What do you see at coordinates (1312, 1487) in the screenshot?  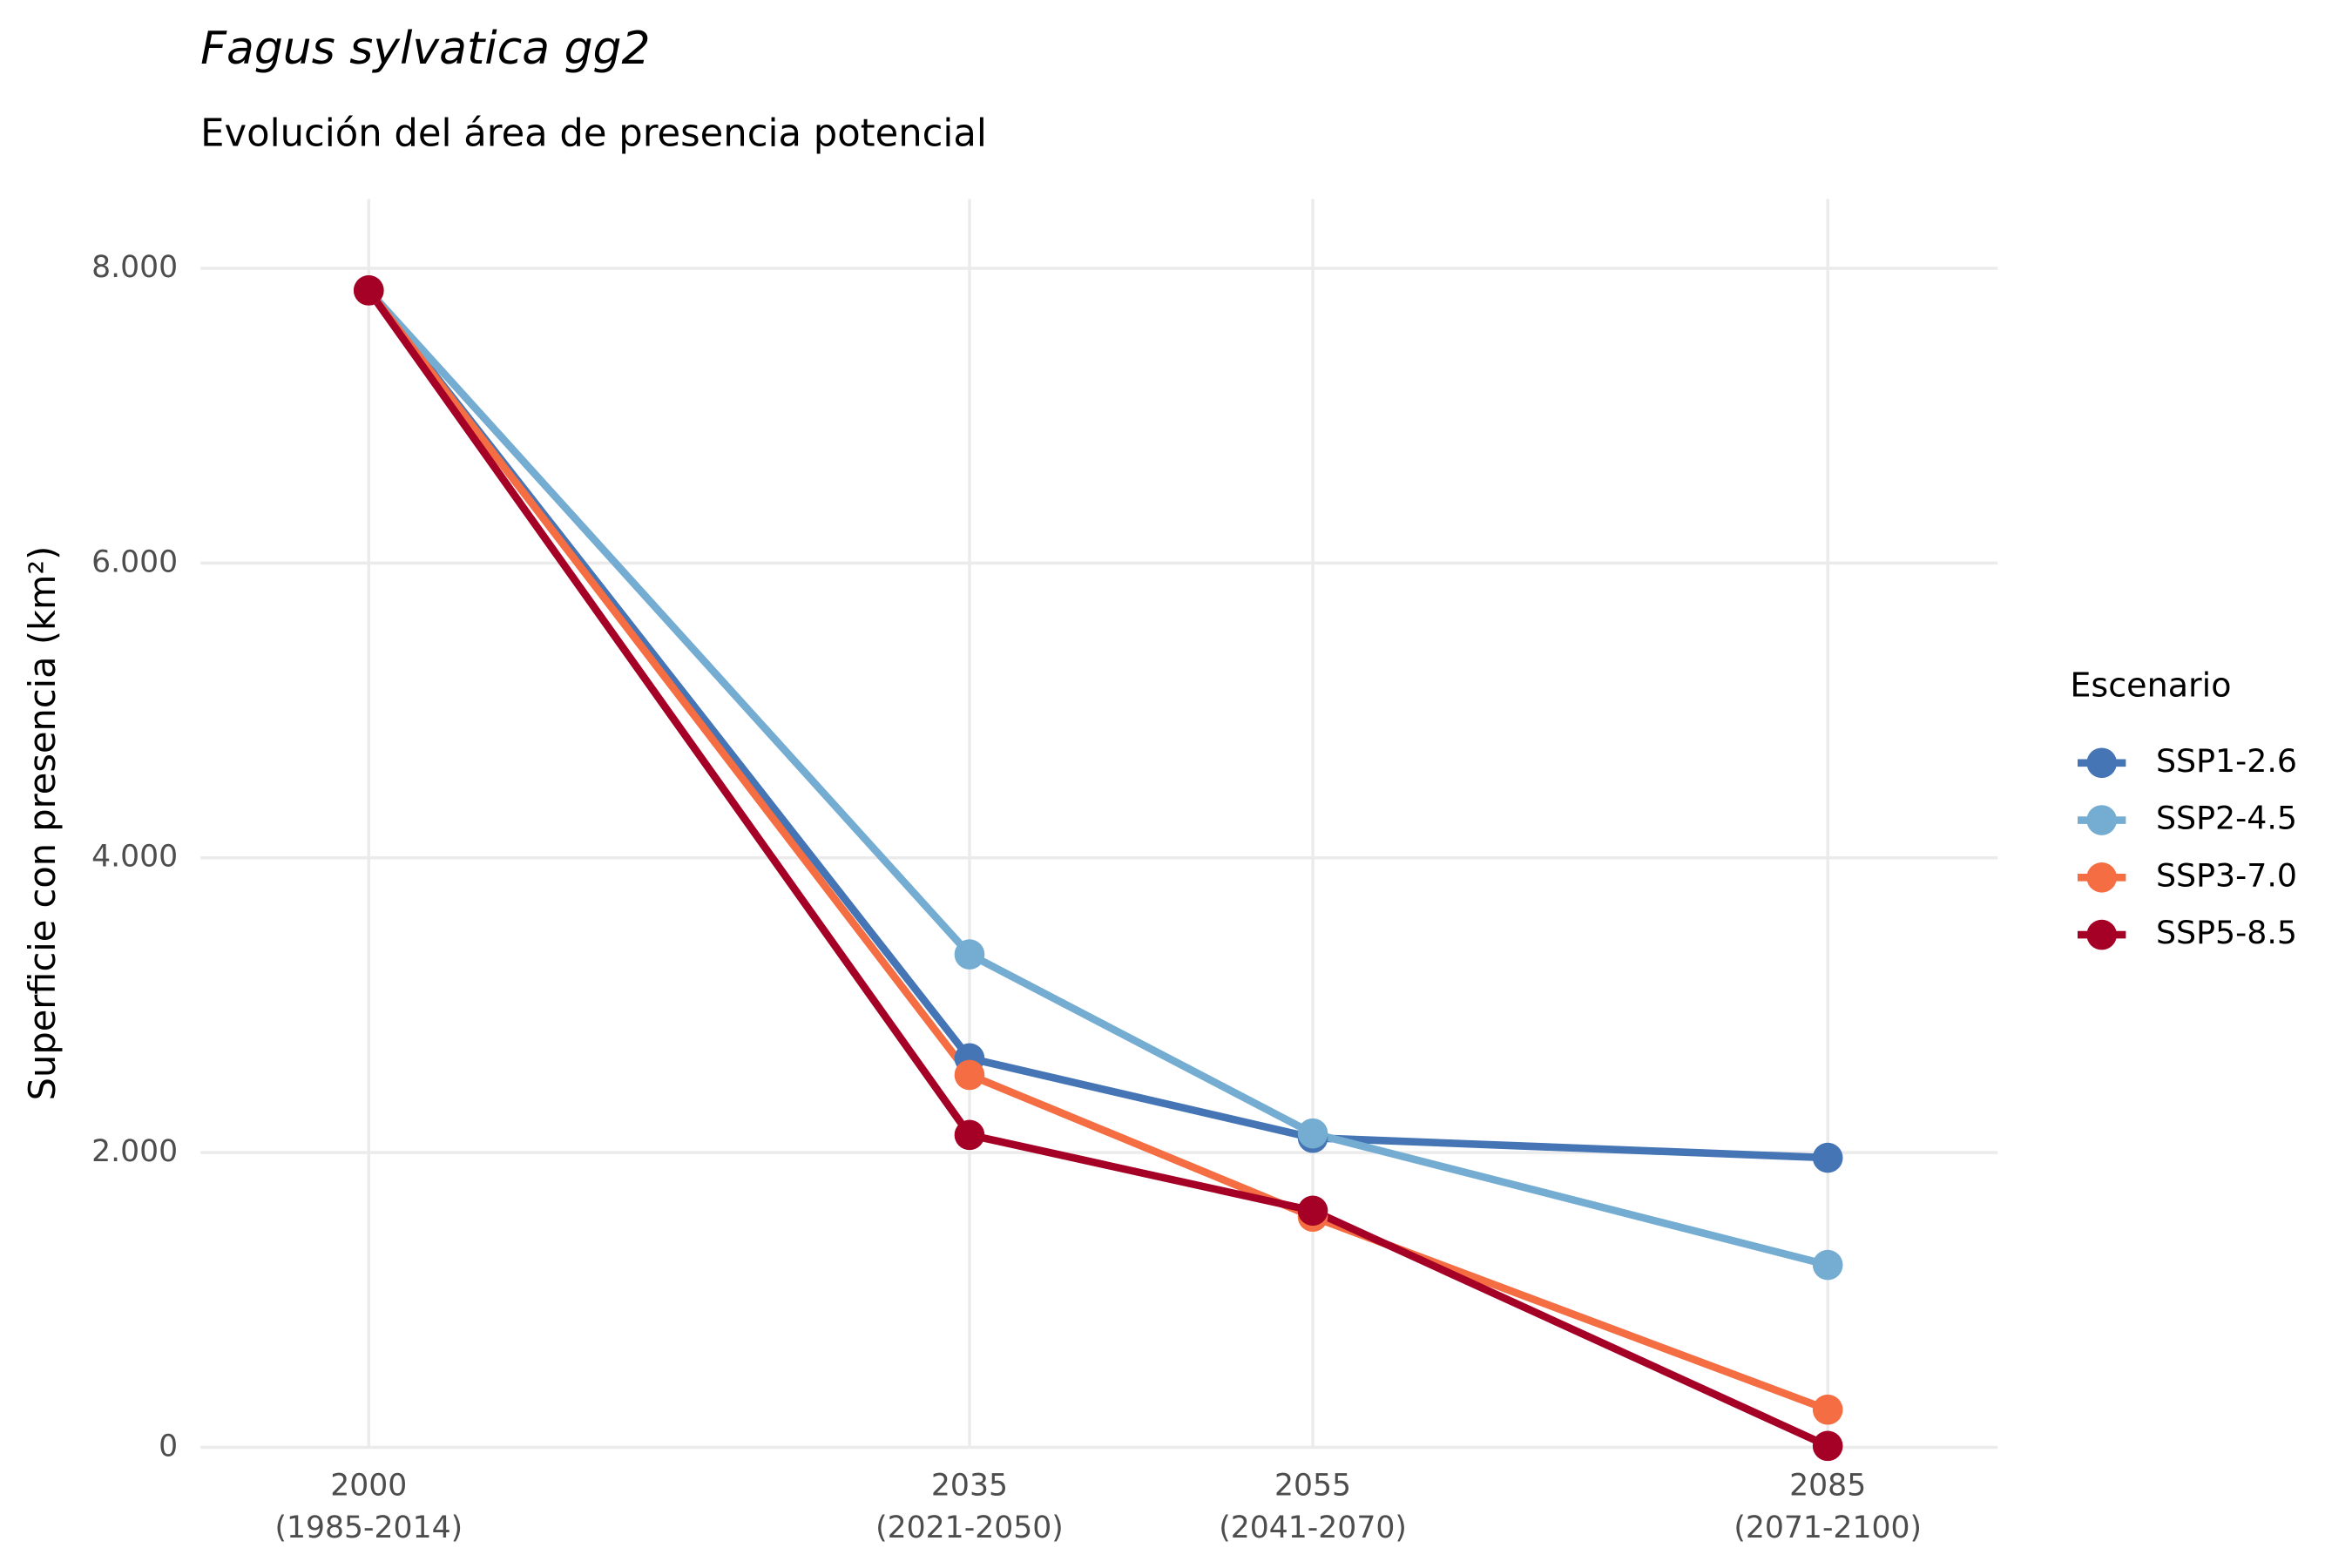 I see `x-tick-label: 2055` at bounding box center [1312, 1487].